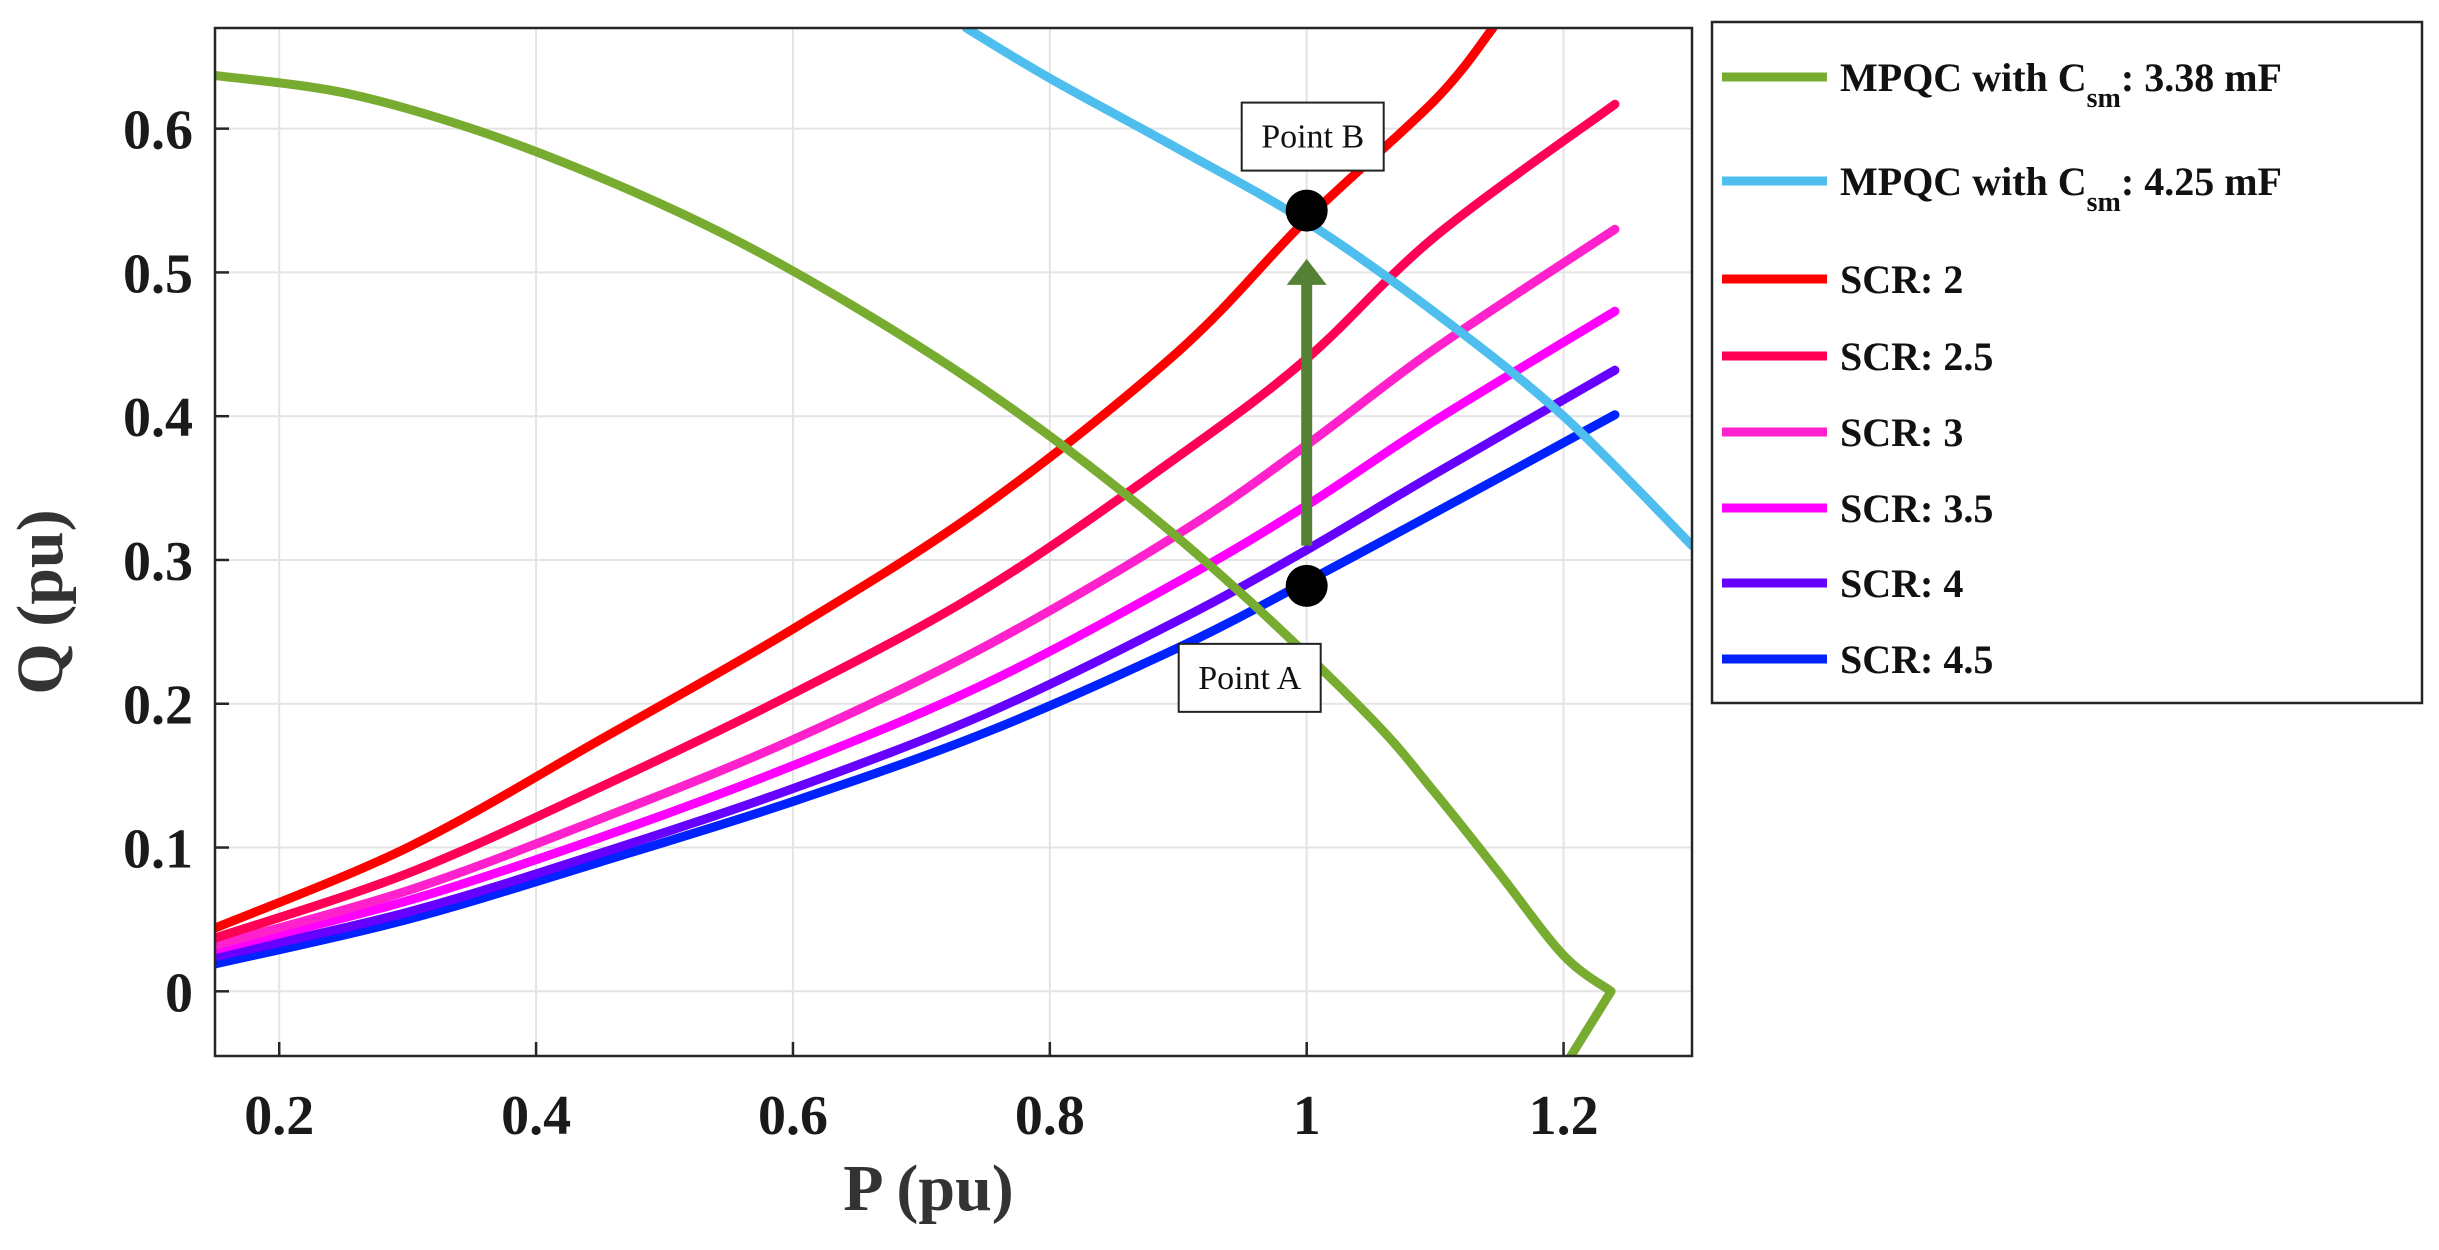 This screenshot has height=1250, width=2439. What do you see at coordinates (1281, 407) in the screenshot?
I see `annotations: Point A Point B` at bounding box center [1281, 407].